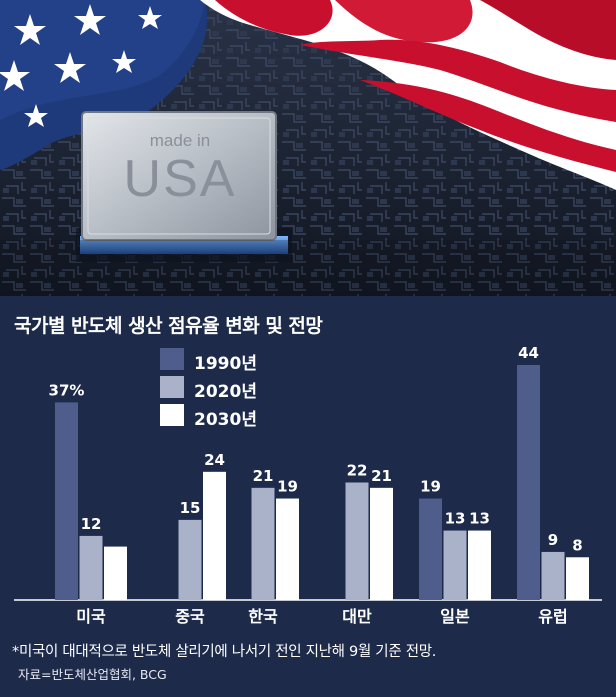 The image size is (616, 697). Describe the element at coordinates (552, 616) in the screenshot. I see `category-label-5: 유럽` at that location.